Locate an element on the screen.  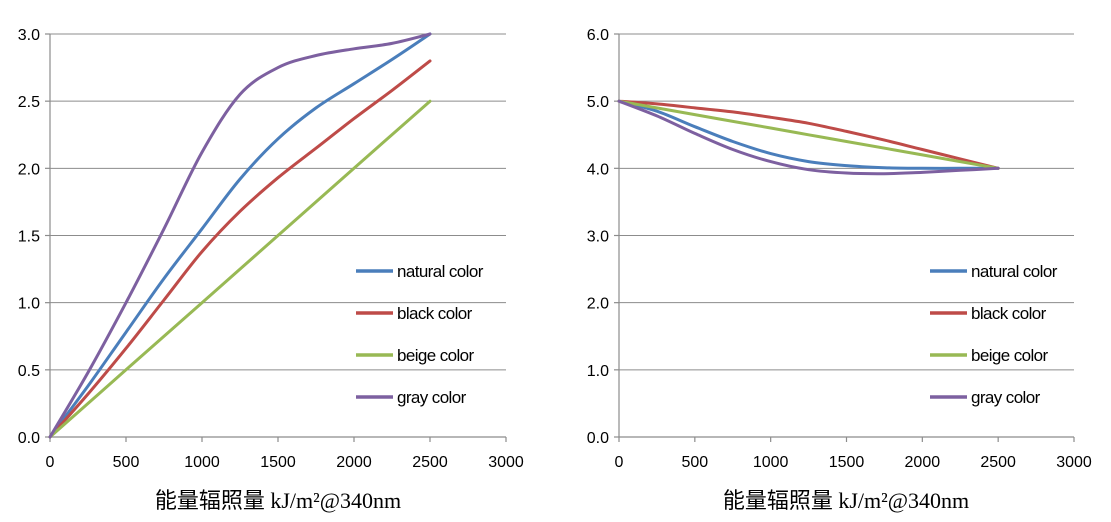
left-chart-x-tick-labels: 0 500 1000 1500 2000 2500 3000 is located at coordinates (285, 462).